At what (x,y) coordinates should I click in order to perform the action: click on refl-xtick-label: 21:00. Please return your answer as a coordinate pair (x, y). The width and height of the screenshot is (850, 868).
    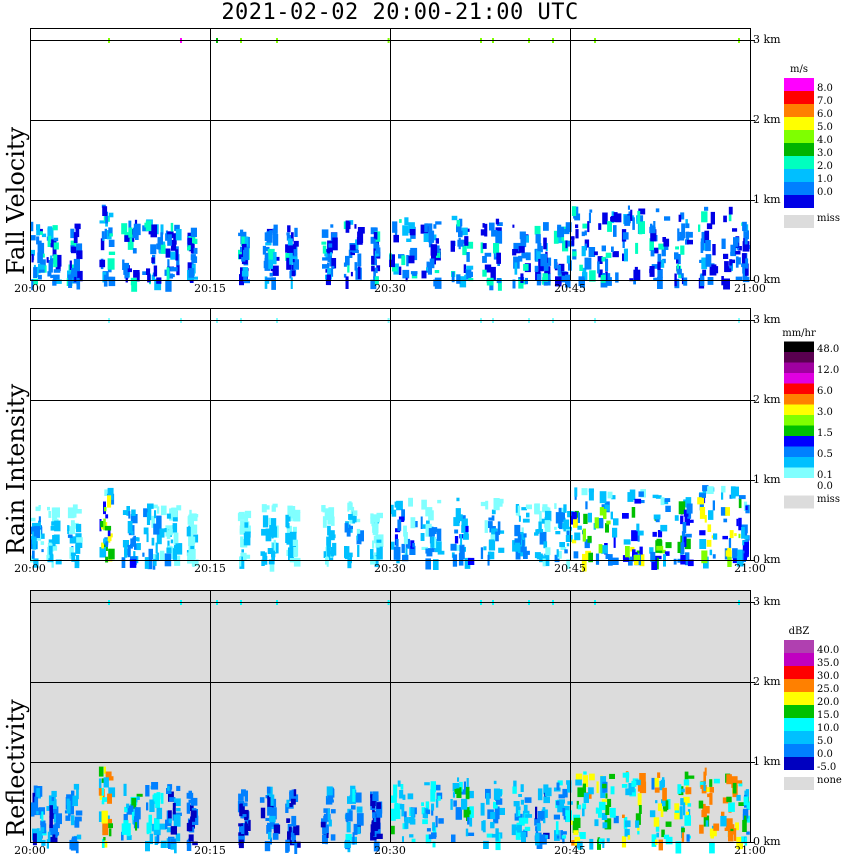
    Looking at the image, I should click on (750, 850).